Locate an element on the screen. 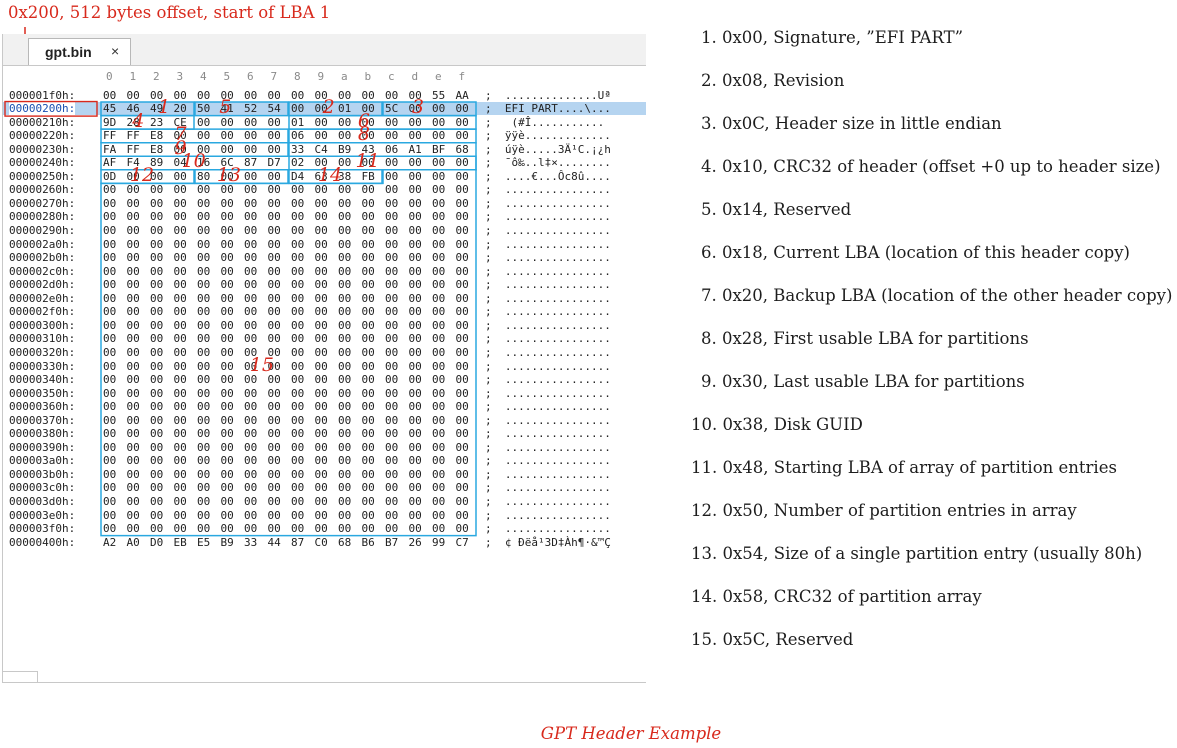  hex-byte: C4 is located at coordinates (321, 149).